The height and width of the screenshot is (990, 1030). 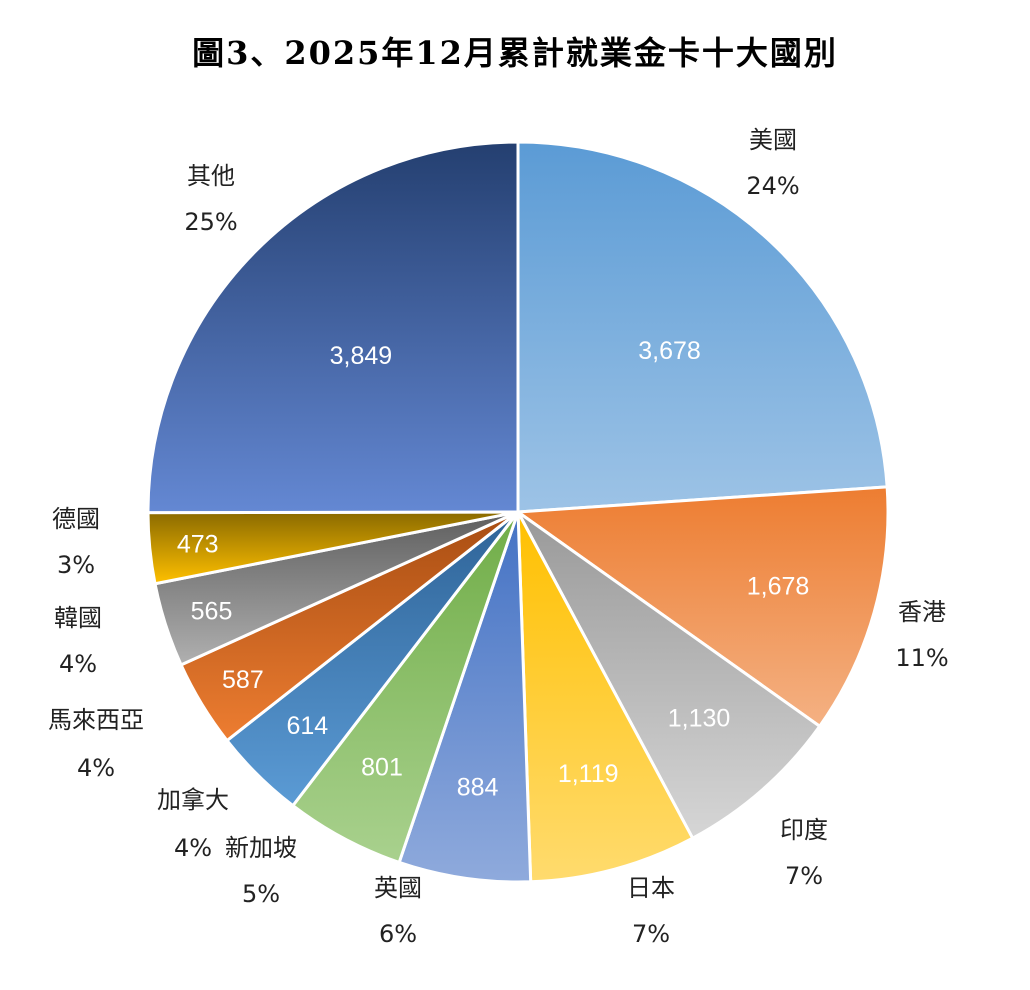 What do you see at coordinates (804, 830) in the screenshot?
I see `slice-category-label: 印度` at bounding box center [804, 830].